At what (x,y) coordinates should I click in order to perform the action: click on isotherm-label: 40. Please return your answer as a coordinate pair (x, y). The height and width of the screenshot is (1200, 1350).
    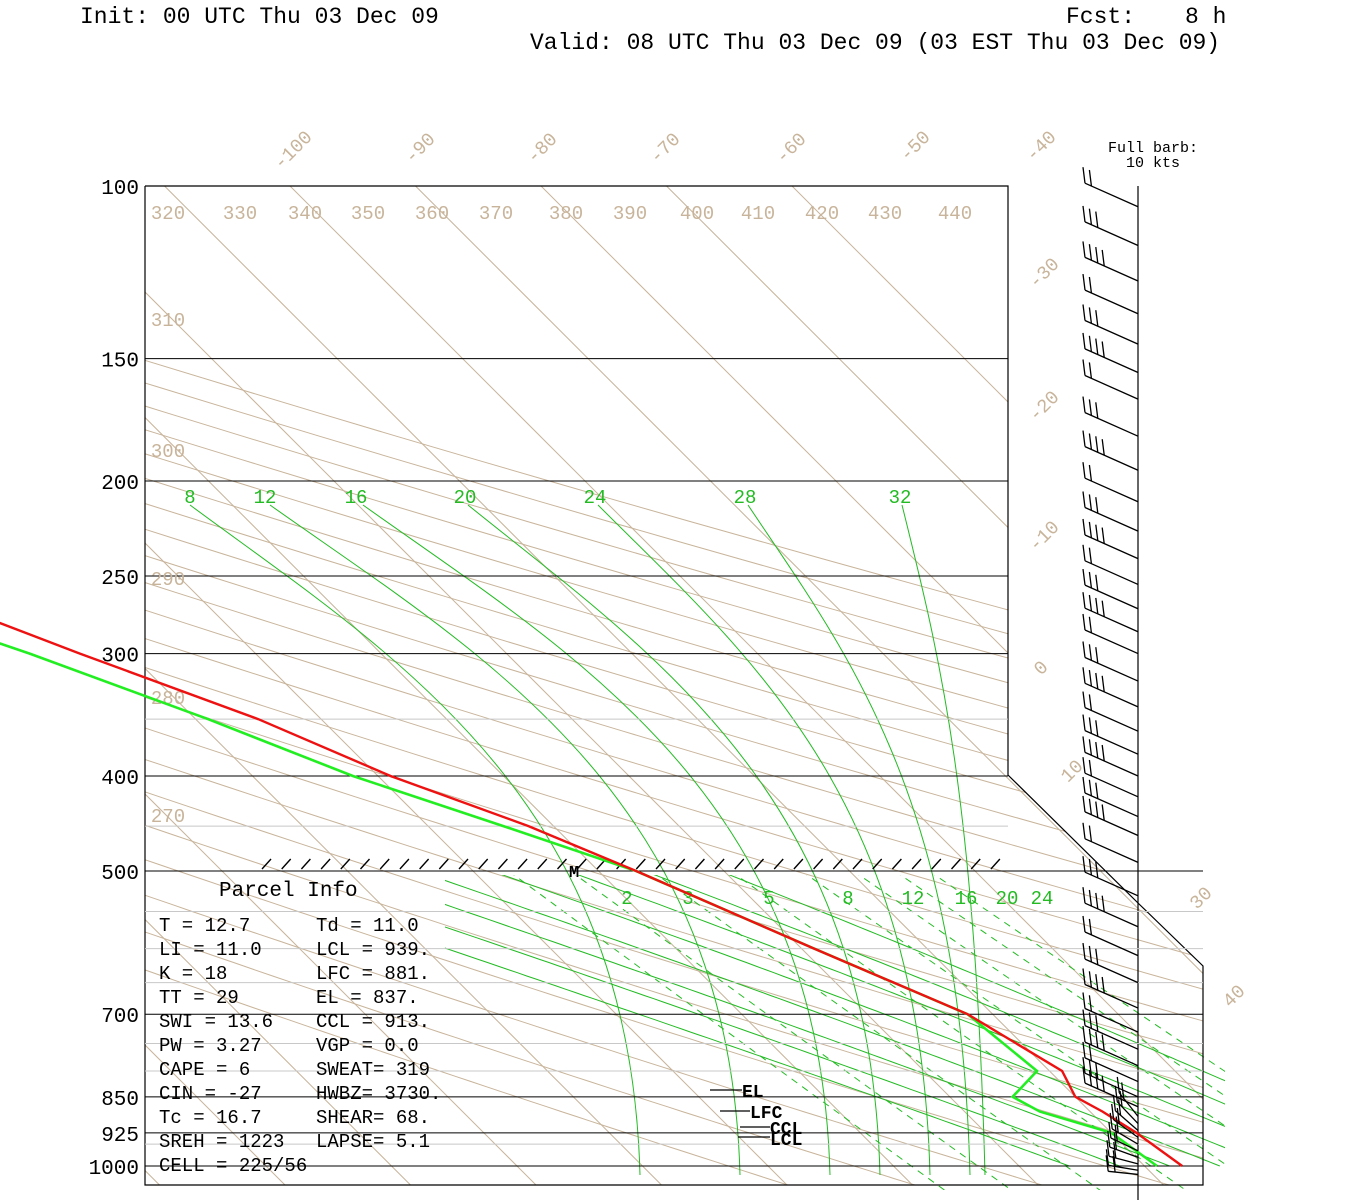
    Looking at the image, I should click on (1235, 997).